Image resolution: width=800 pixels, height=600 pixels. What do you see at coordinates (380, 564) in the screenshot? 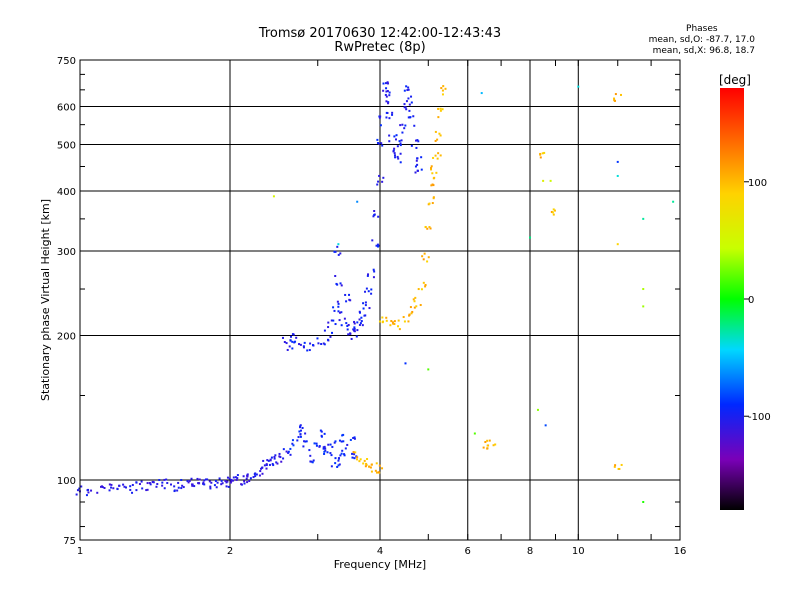
I see `x-axis-label: Frequency [MHz]` at bounding box center [380, 564].